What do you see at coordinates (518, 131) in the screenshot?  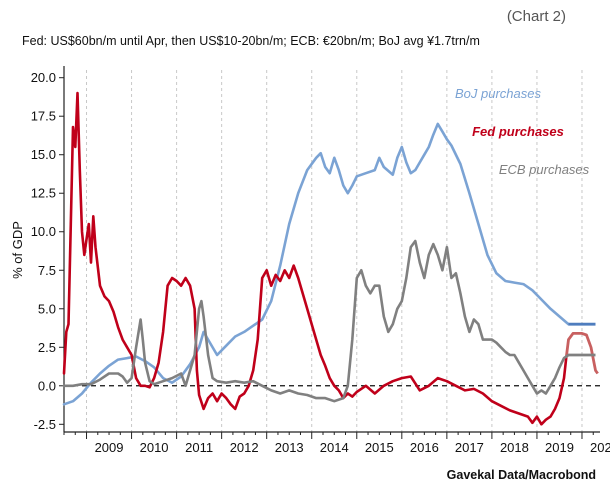 I see `legend-entry: Fed purchases` at bounding box center [518, 131].